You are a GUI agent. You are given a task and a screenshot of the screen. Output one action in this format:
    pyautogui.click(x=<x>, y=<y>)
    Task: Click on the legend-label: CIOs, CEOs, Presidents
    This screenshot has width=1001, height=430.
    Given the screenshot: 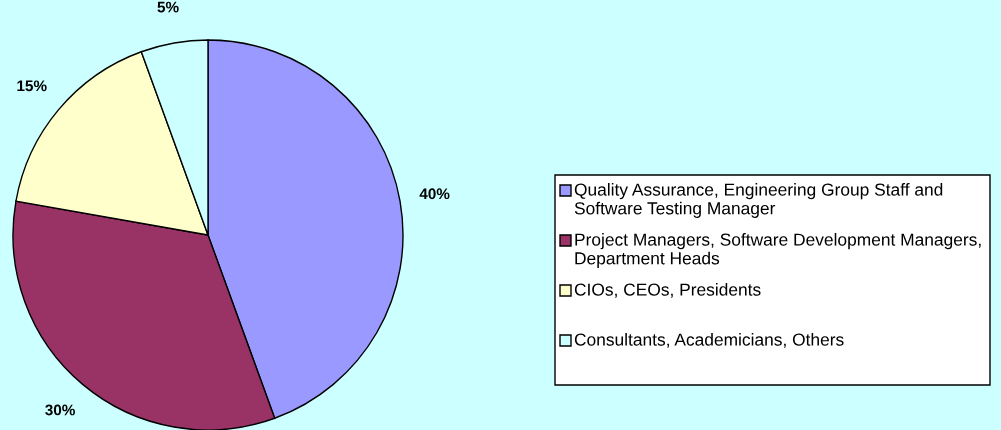 What is the action you would take?
    pyautogui.click(x=667, y=290)
    